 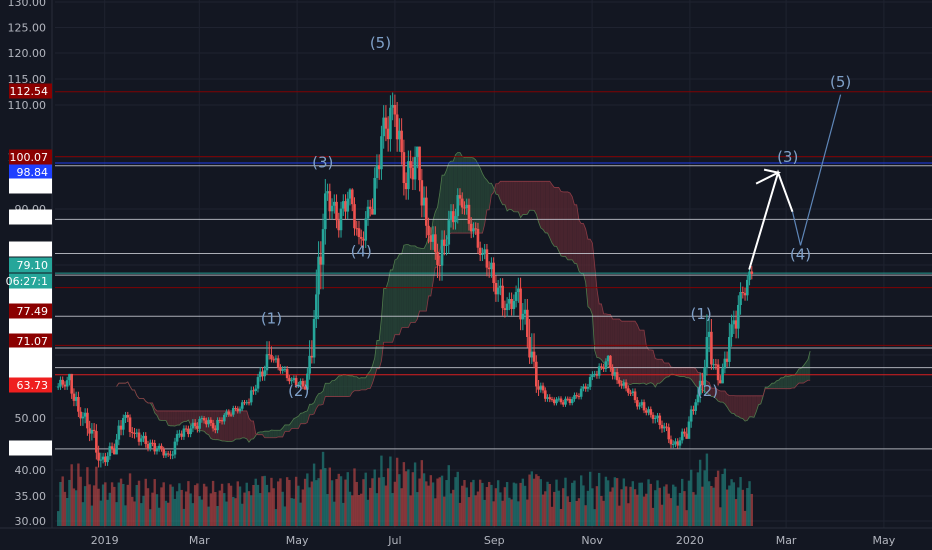 What do you see at coordinates (31, 521) in the screenshot?
I see `y-tick-label: 30.00` at bounding box center [31, 521].